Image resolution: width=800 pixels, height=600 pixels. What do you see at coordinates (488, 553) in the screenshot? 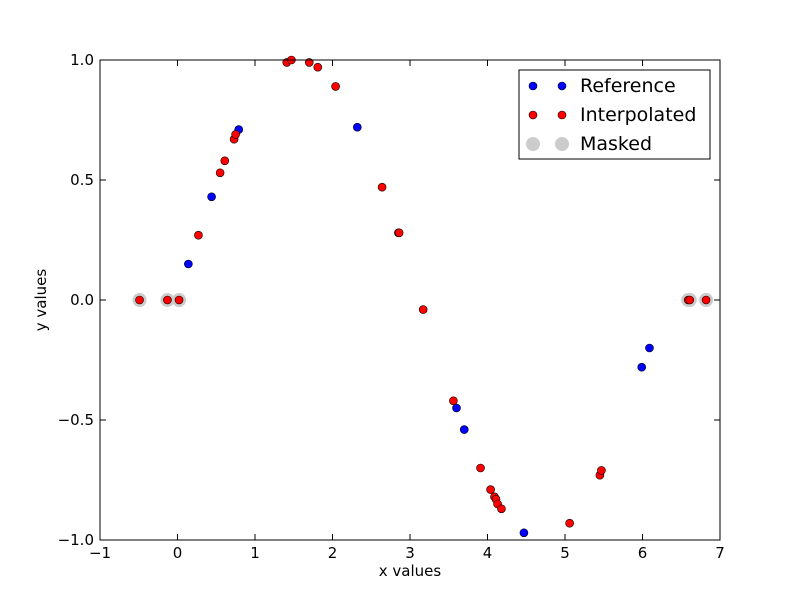
I see `x-tick-label: 4` at bounding box center [488, 553].